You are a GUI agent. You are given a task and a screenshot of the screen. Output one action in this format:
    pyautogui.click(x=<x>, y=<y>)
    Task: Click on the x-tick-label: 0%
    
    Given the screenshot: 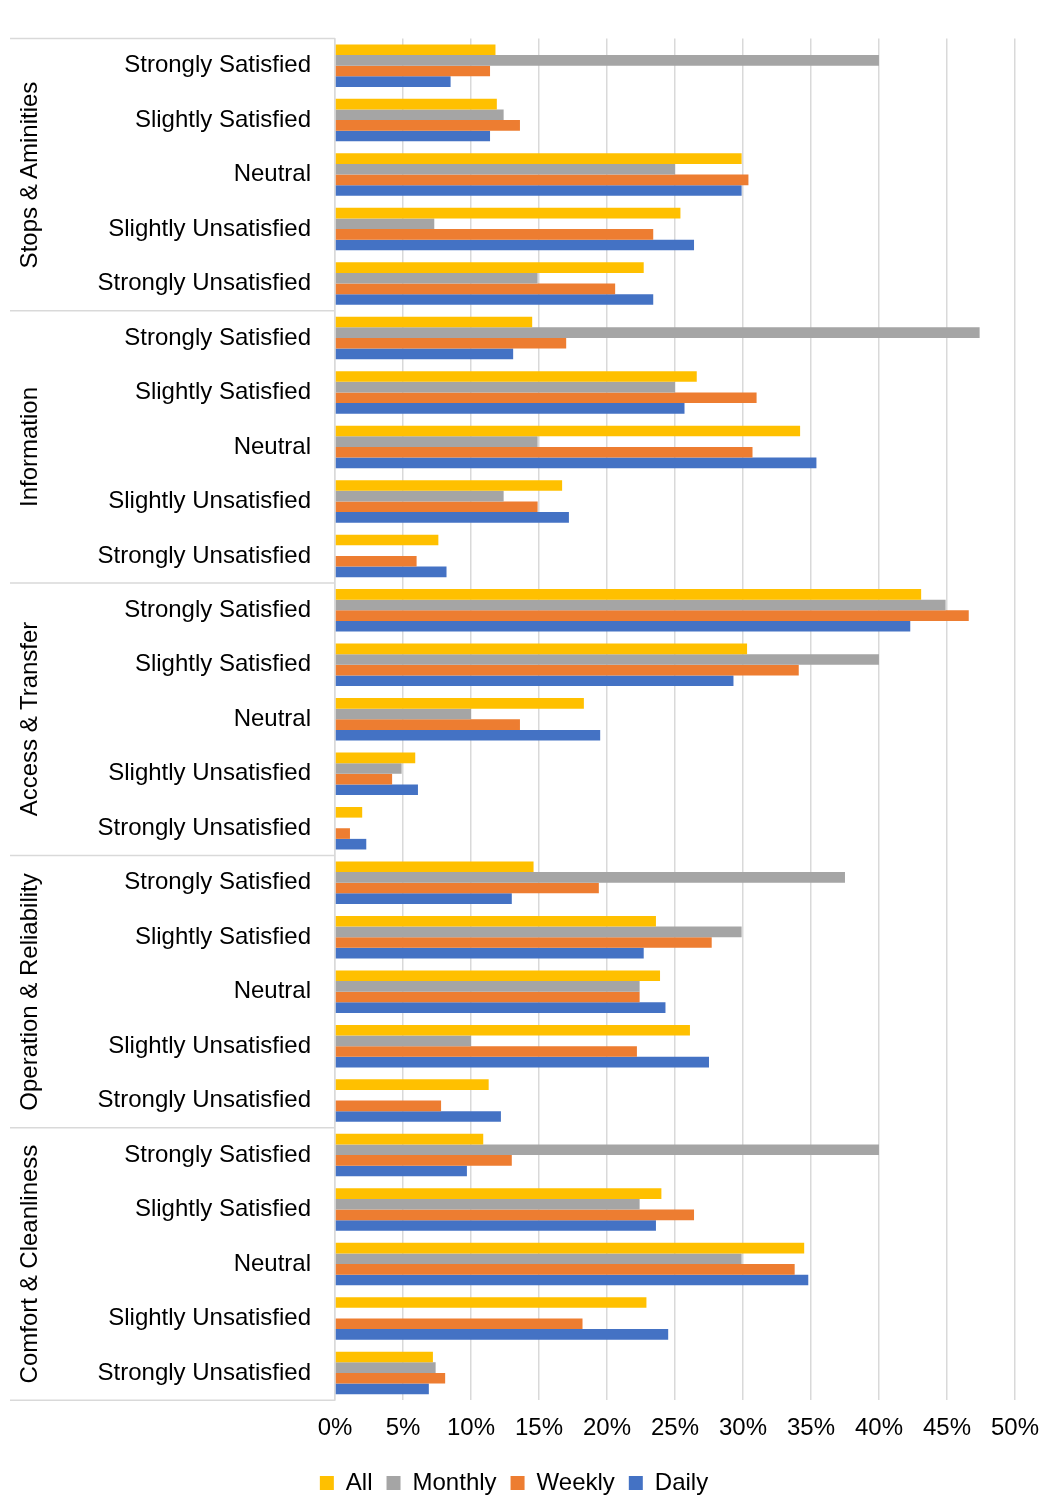 What is the action you would take?
    pyautogui.click(x=335, y=1427)
    